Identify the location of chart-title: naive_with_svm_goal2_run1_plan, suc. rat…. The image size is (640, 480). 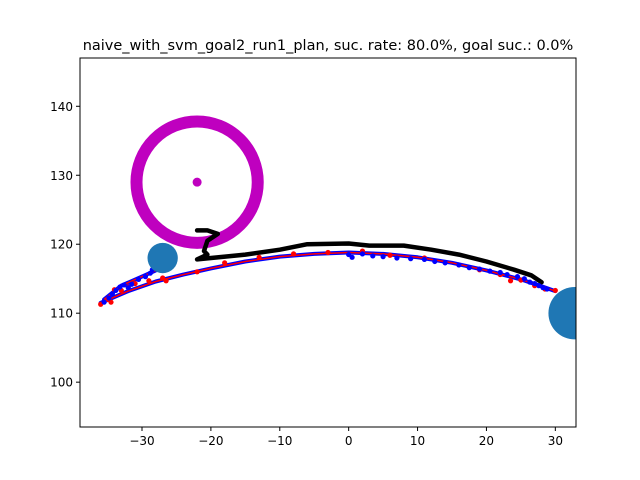
(328, 46).